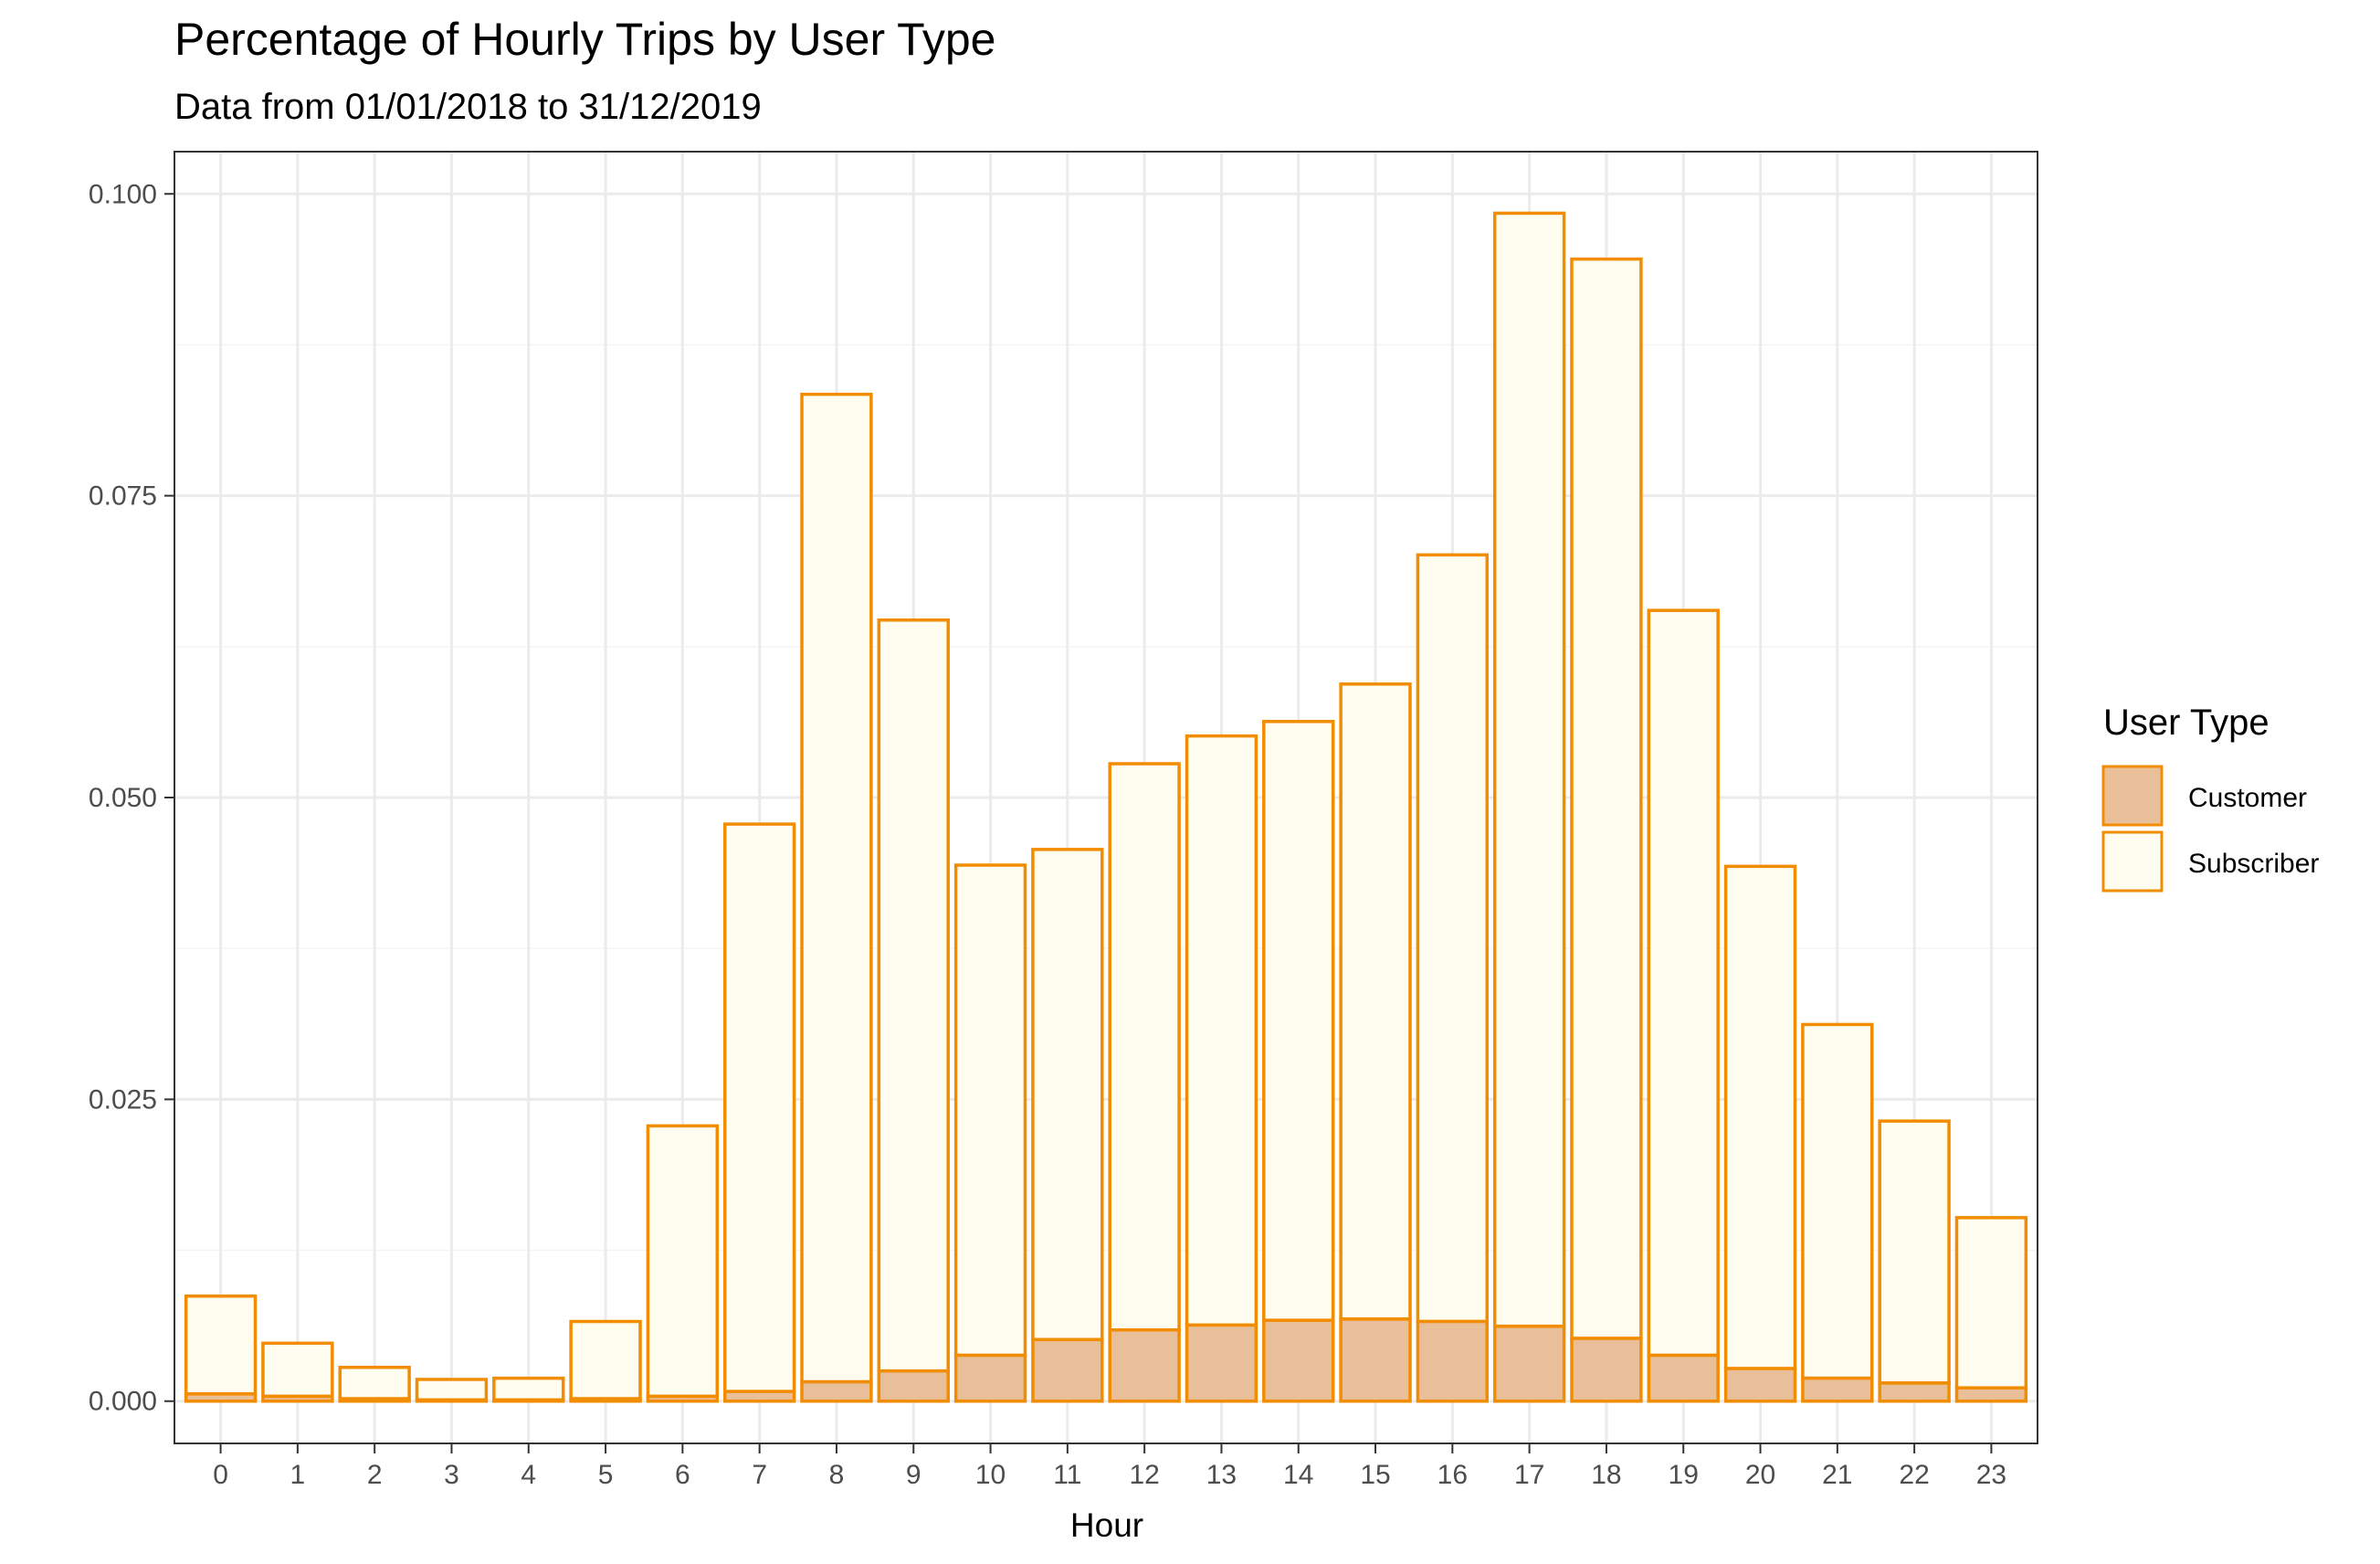  I want to click on y-tick-label: 0.050, so click(123, 798).